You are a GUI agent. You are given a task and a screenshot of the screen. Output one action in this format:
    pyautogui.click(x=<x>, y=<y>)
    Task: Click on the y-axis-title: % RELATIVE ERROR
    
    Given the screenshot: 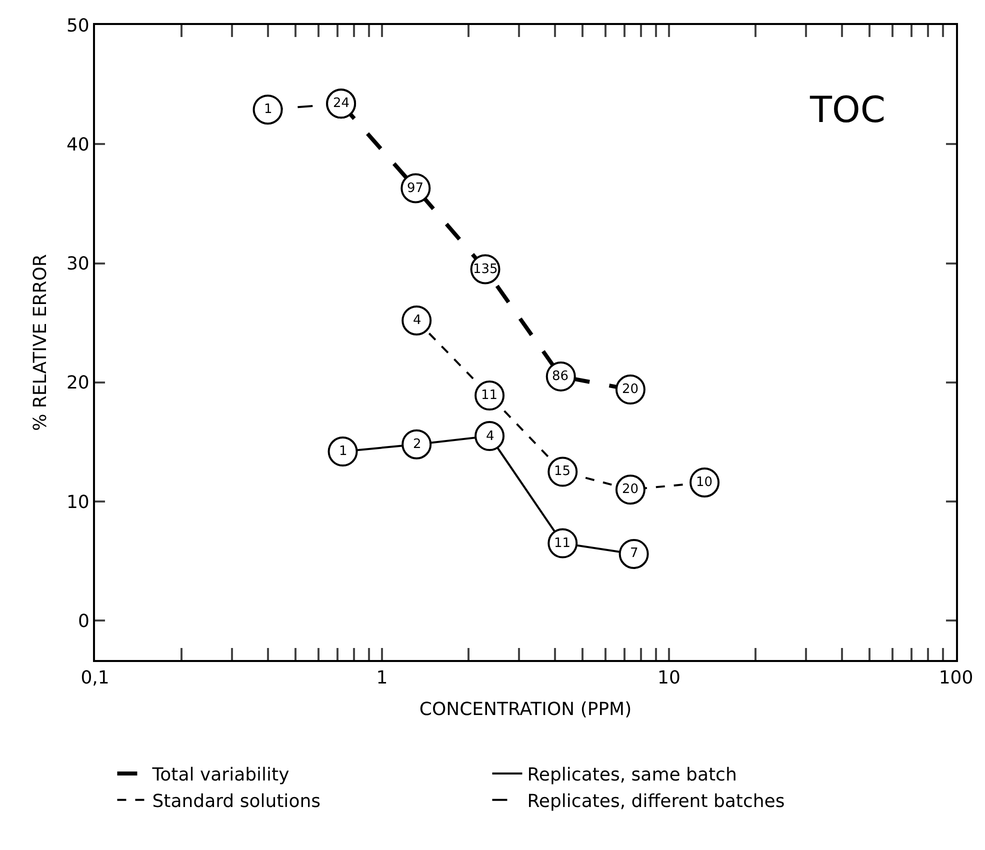 What is the action you would take?
    pyautogui.click(x=41, y=342)
    